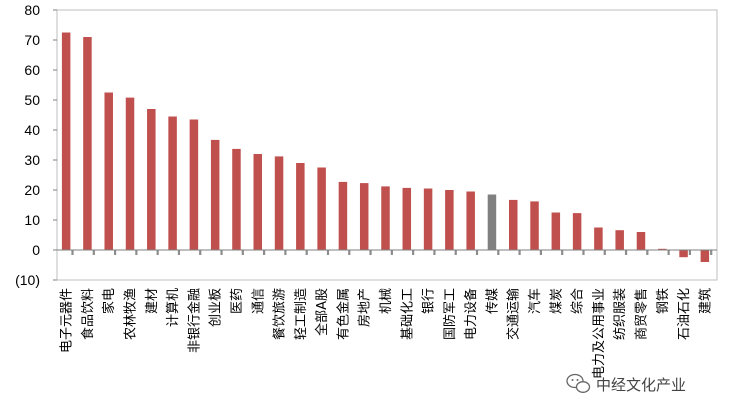 The image size is (730, 407). I want to click on x-category-label: 计算机, so click(173, 307).